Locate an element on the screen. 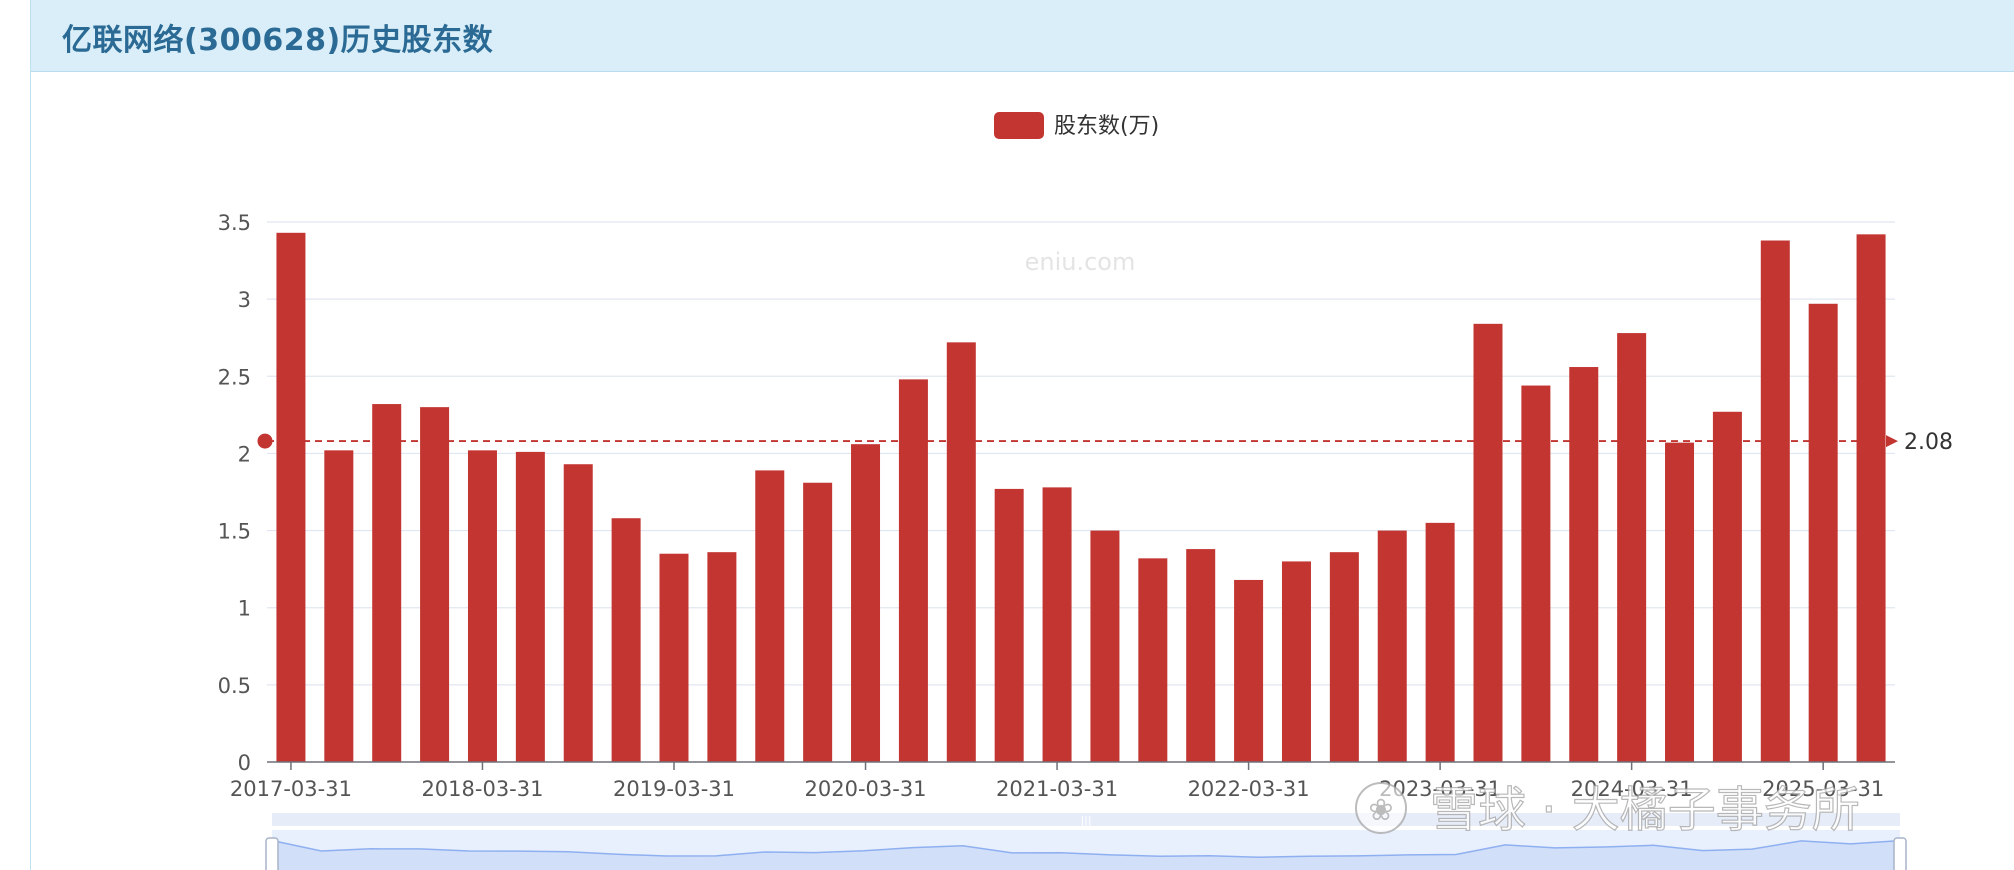 The width and height of the screenshot is (2014, 870). legend-swatch is located at coordinates (1019, 125).